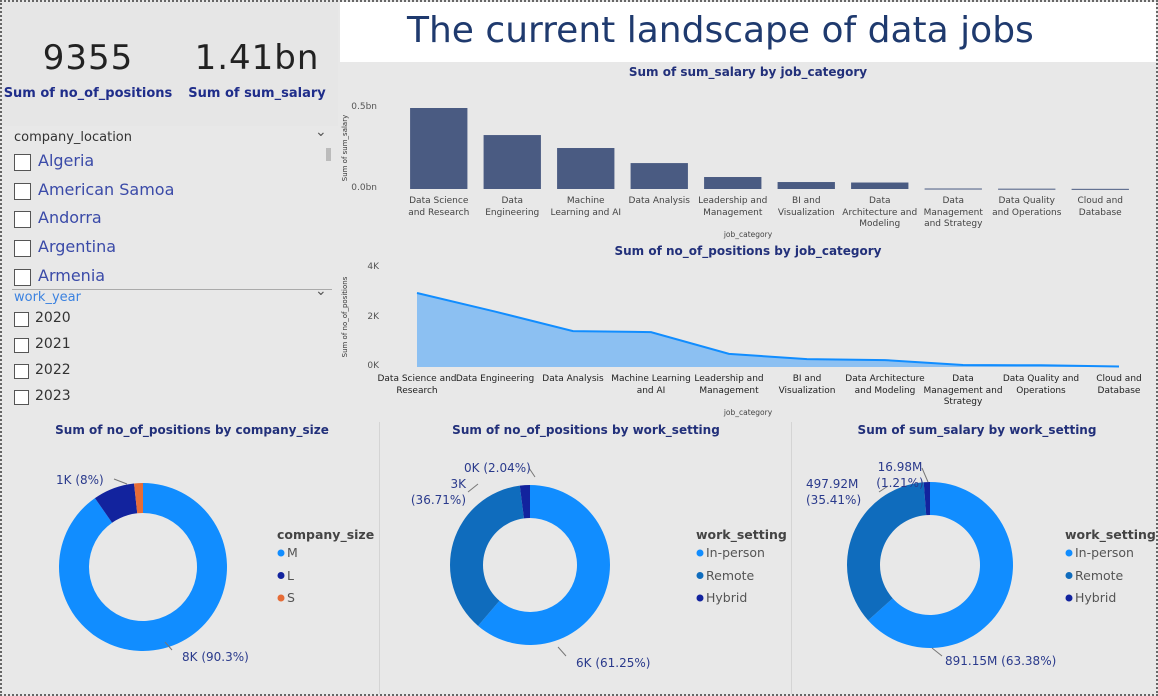  What do you see at coordinates (373, 267) in the screenshot?
I see `y-tick-label: 4K` at bounding box center [373, 267].